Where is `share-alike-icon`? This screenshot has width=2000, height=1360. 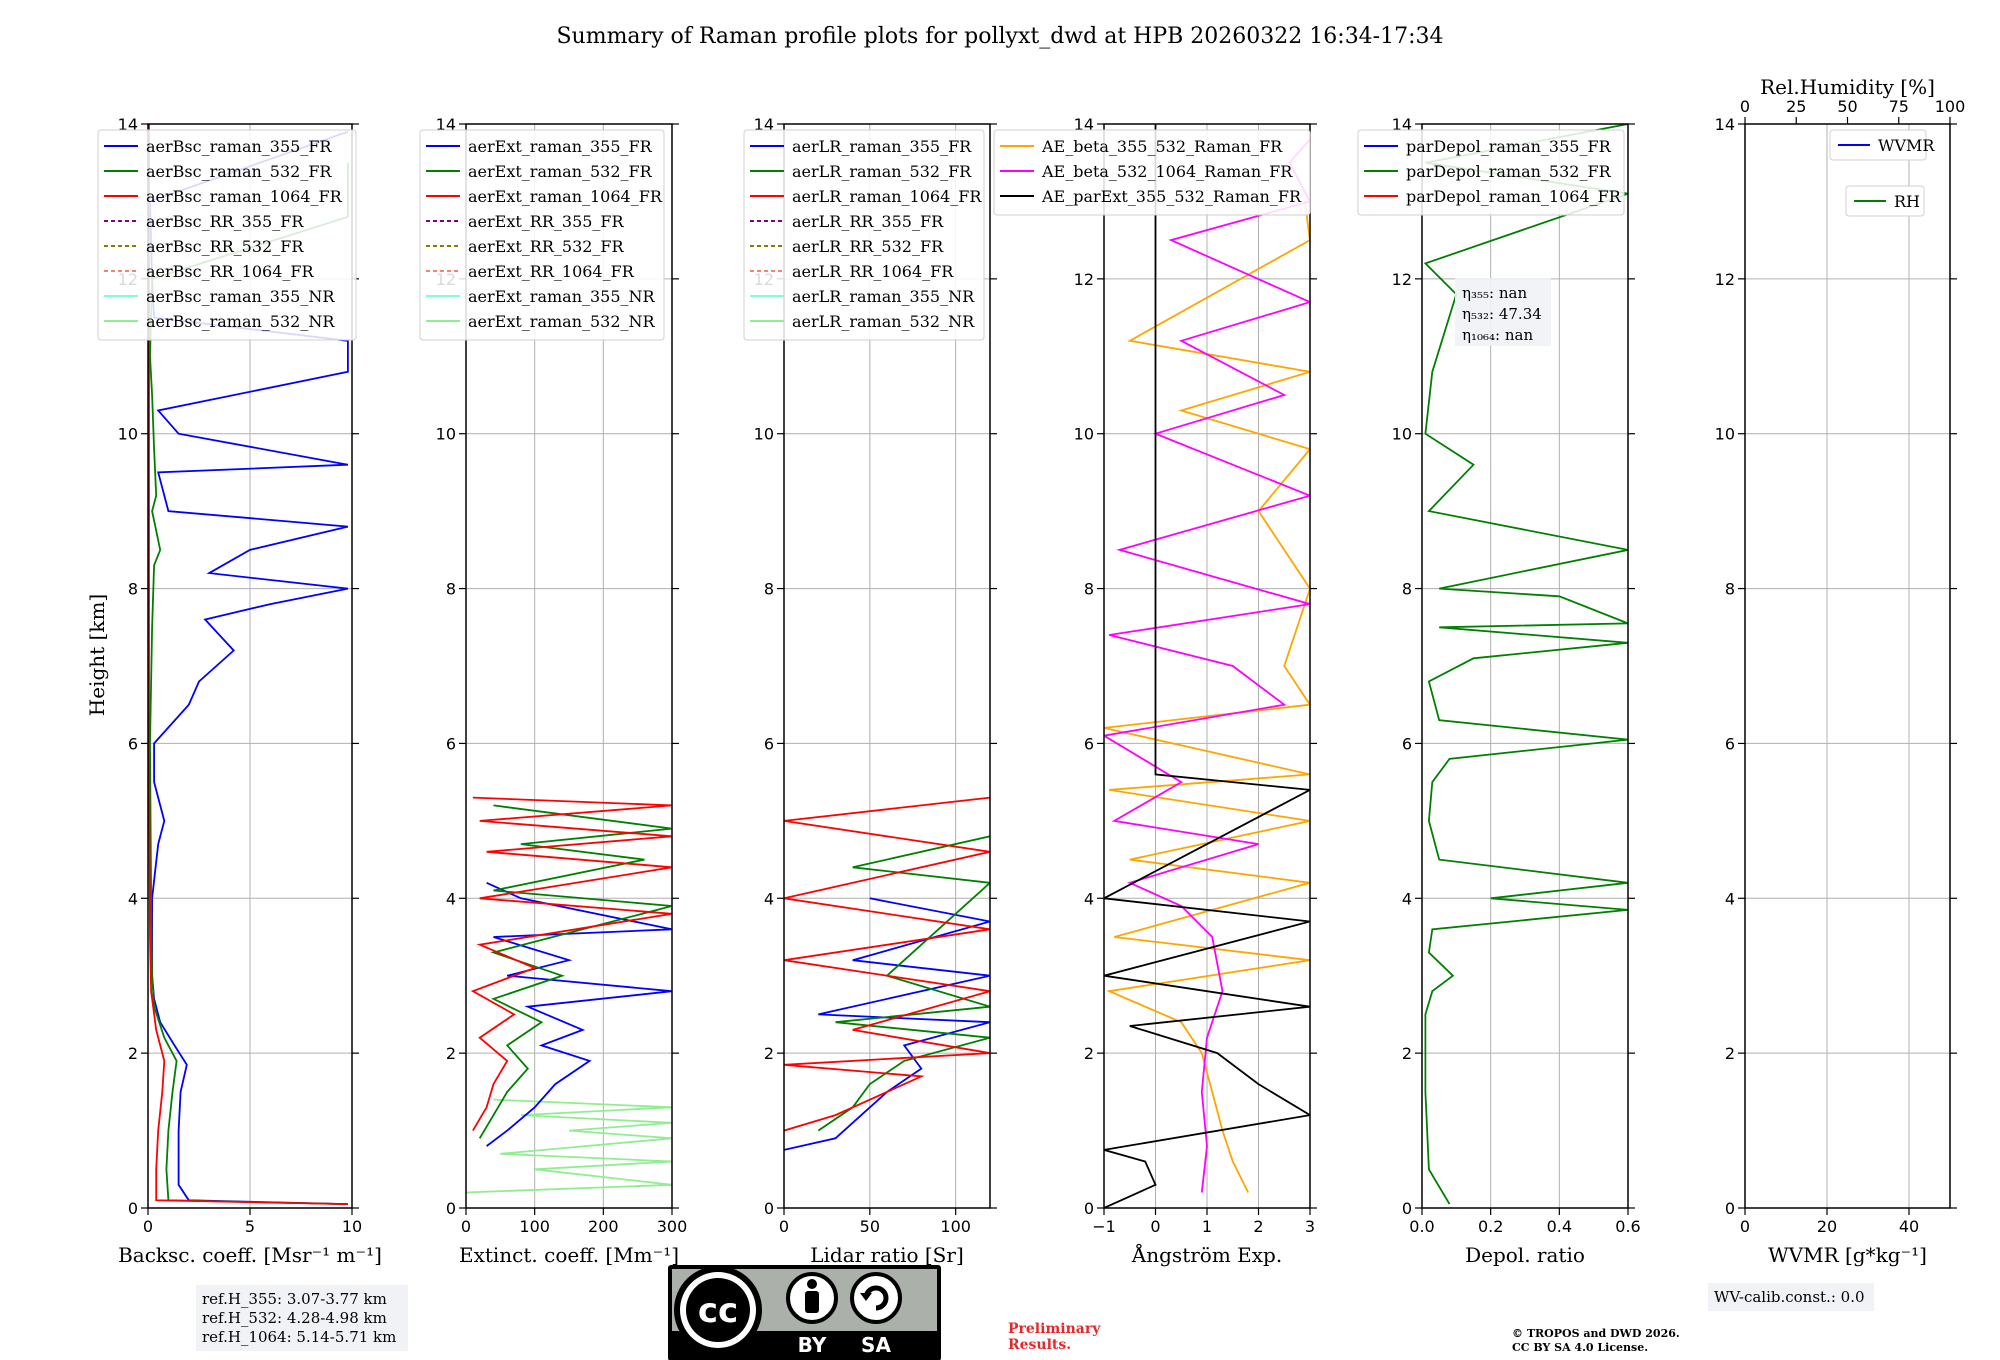
share-alike-icon is located at coordinates (876, 1298).